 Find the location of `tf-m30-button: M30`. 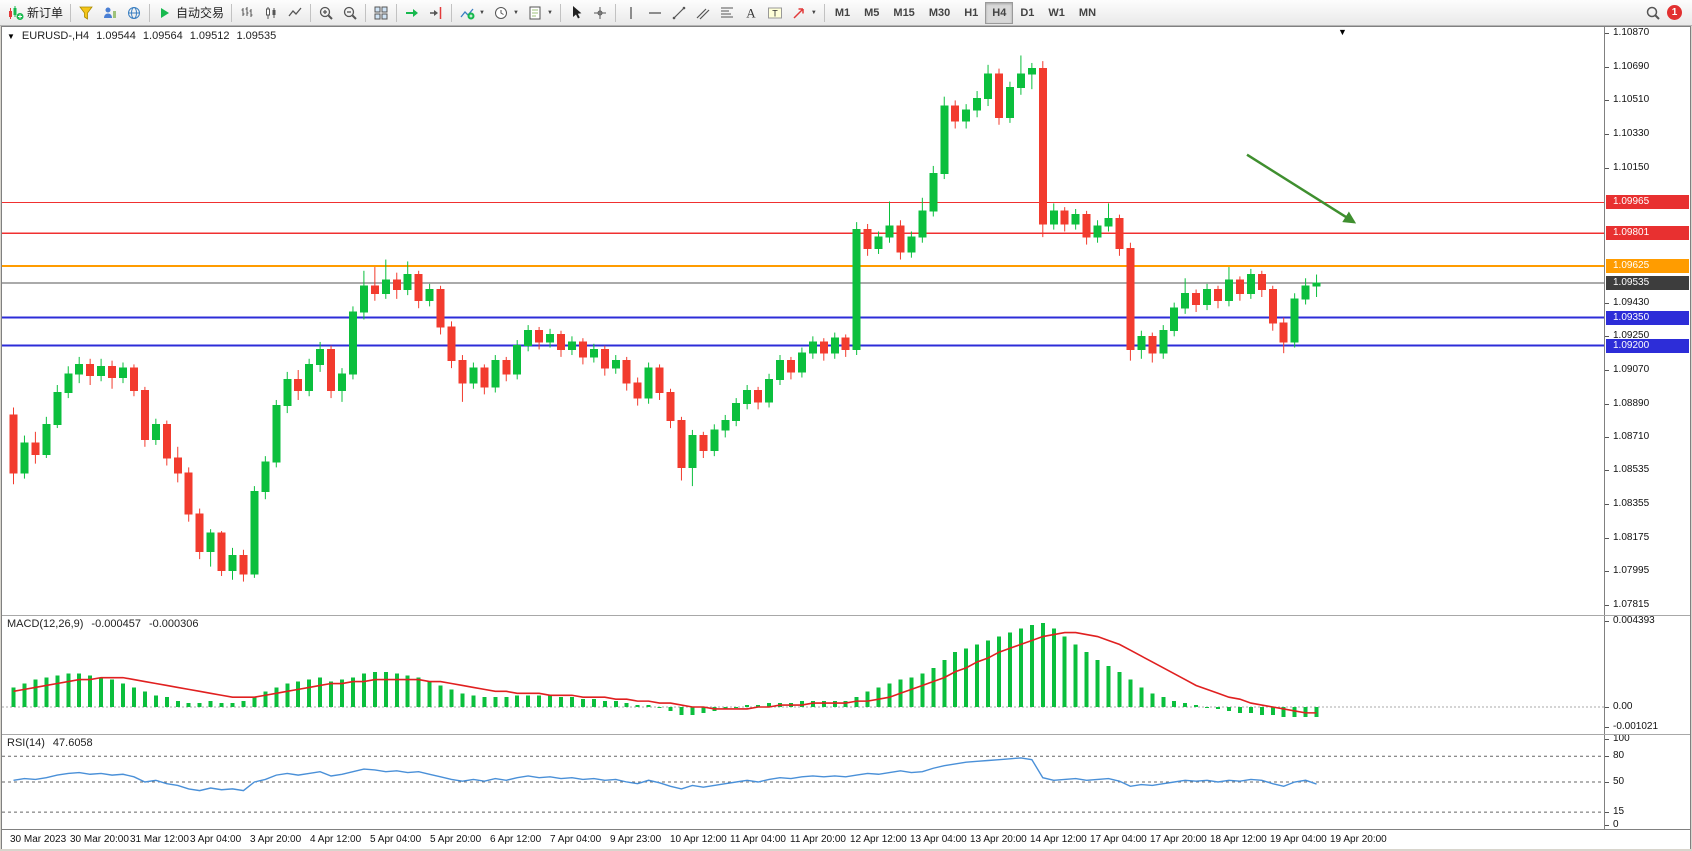

tf-m30-button: M30 is located at coordinates (939, 13).